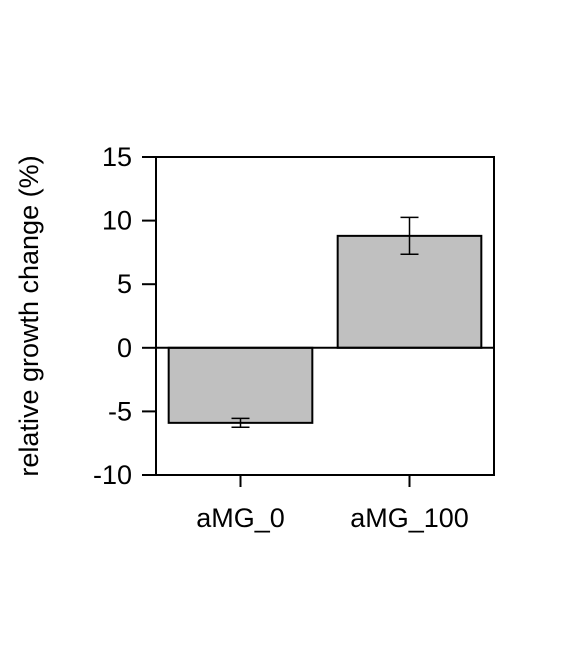  What do you see at coordinates (117, 221) in the screenshot?
I see `y-tick-label: 10` at bounding box center [117, 221].